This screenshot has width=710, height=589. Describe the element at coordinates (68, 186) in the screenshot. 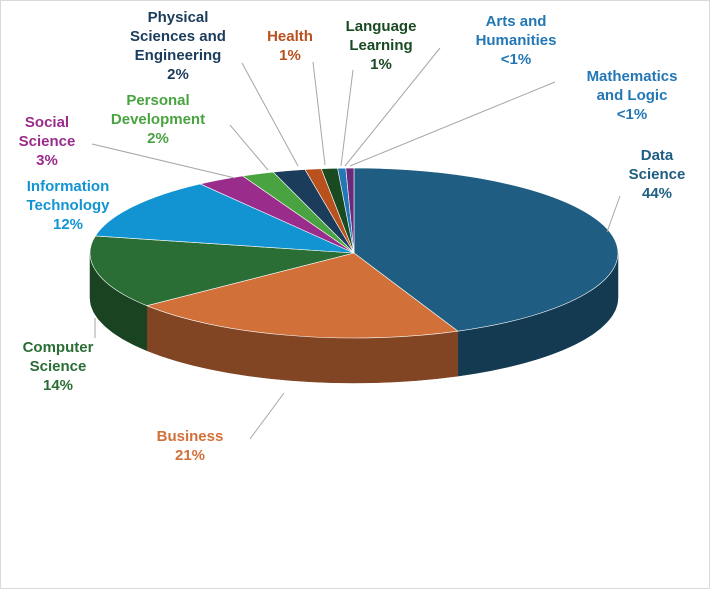

I see `data-label-category: Information` at that location.